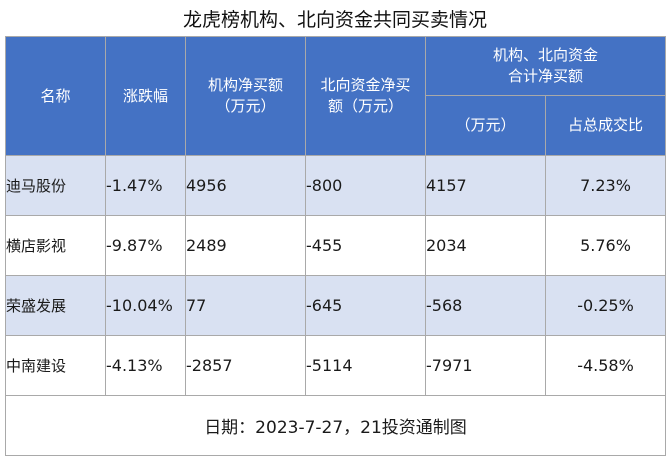 This screenshot has width=670, height=460. Describe the element at coordinates (55, 96) in the screenshot. I see `header-name: 名称` at that location.